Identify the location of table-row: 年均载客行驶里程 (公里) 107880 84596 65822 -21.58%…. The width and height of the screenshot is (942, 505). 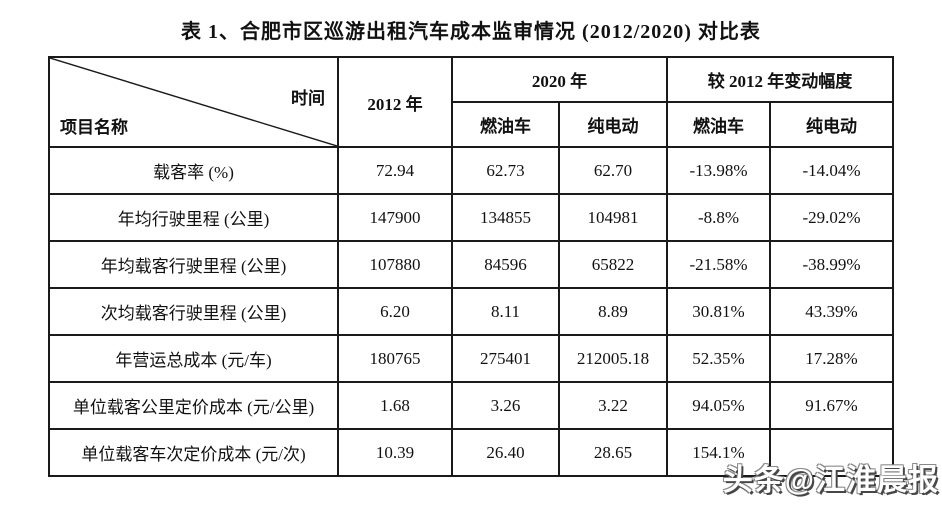
(471, 264).